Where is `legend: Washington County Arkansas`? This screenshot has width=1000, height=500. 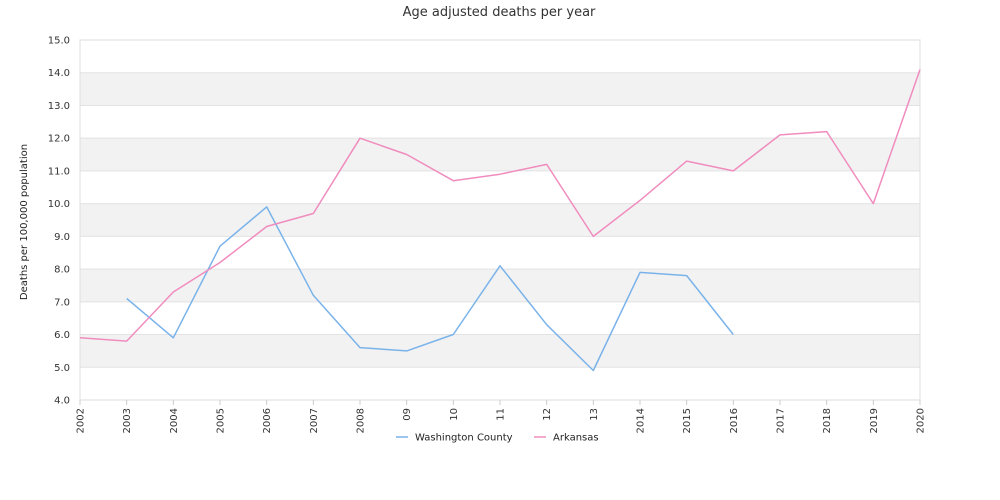
legend: Washington County Arkansas is located at coordinates (497, 438).